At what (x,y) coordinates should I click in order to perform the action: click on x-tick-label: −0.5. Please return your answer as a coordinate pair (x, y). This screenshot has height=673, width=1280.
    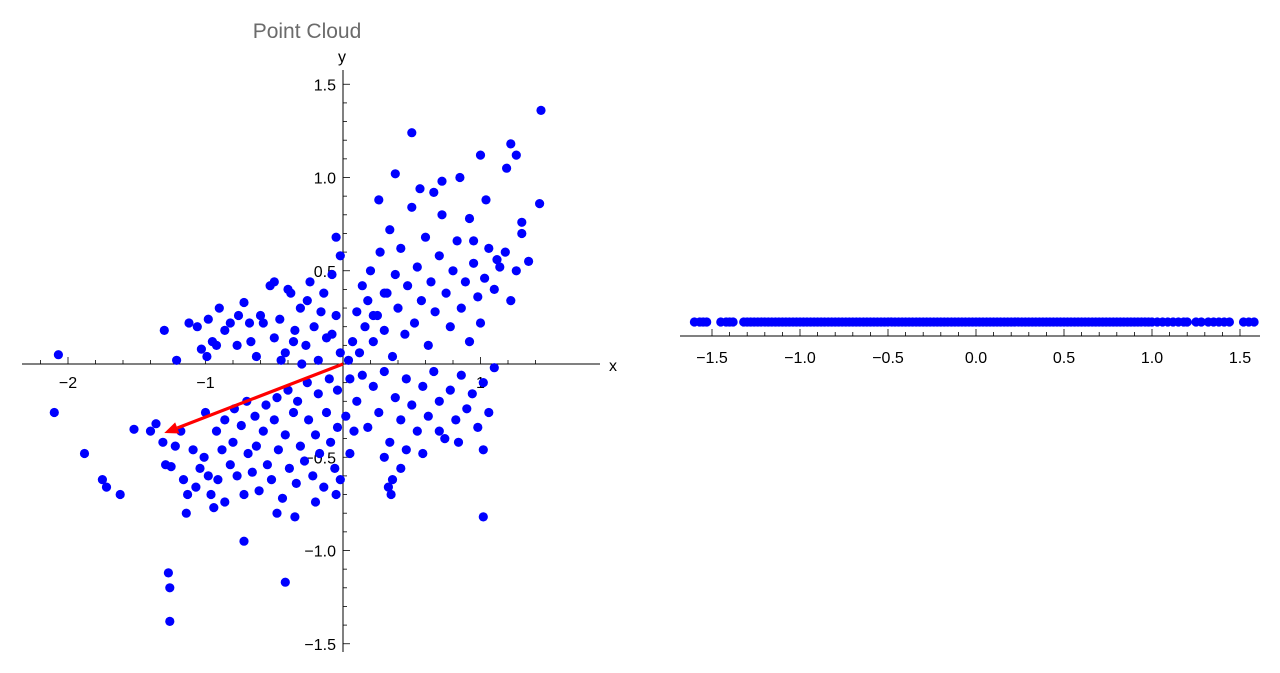
    Looking at the image, I should click on (888, 358).